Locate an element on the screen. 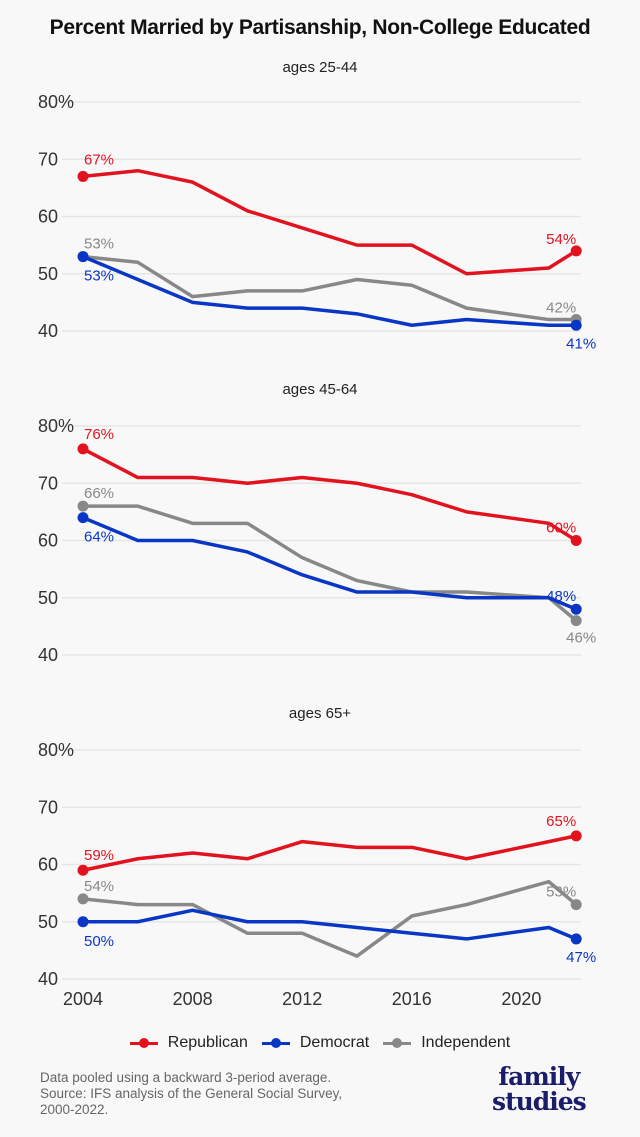 This screenshot has width=640, height=1137. legend-item-independent: Independent is located at coordinates (446, 1043).